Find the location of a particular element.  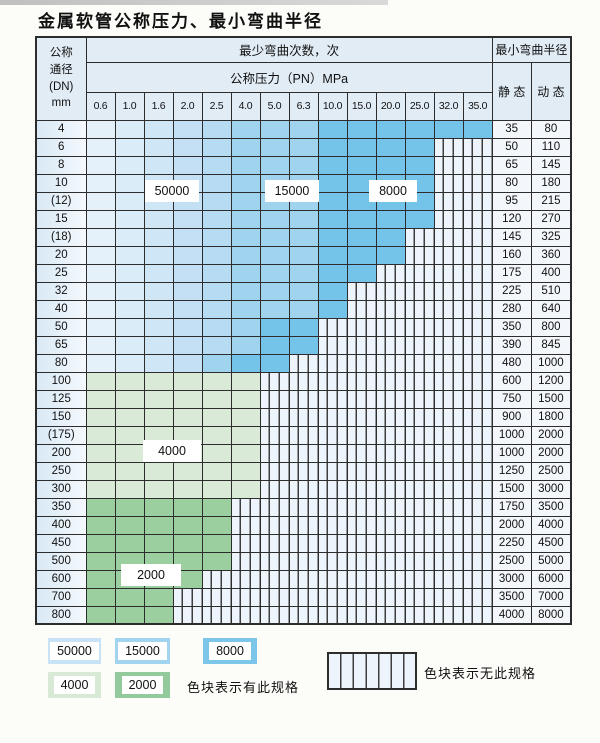

dn-header-line: mm is located at coordinates (61, 103).